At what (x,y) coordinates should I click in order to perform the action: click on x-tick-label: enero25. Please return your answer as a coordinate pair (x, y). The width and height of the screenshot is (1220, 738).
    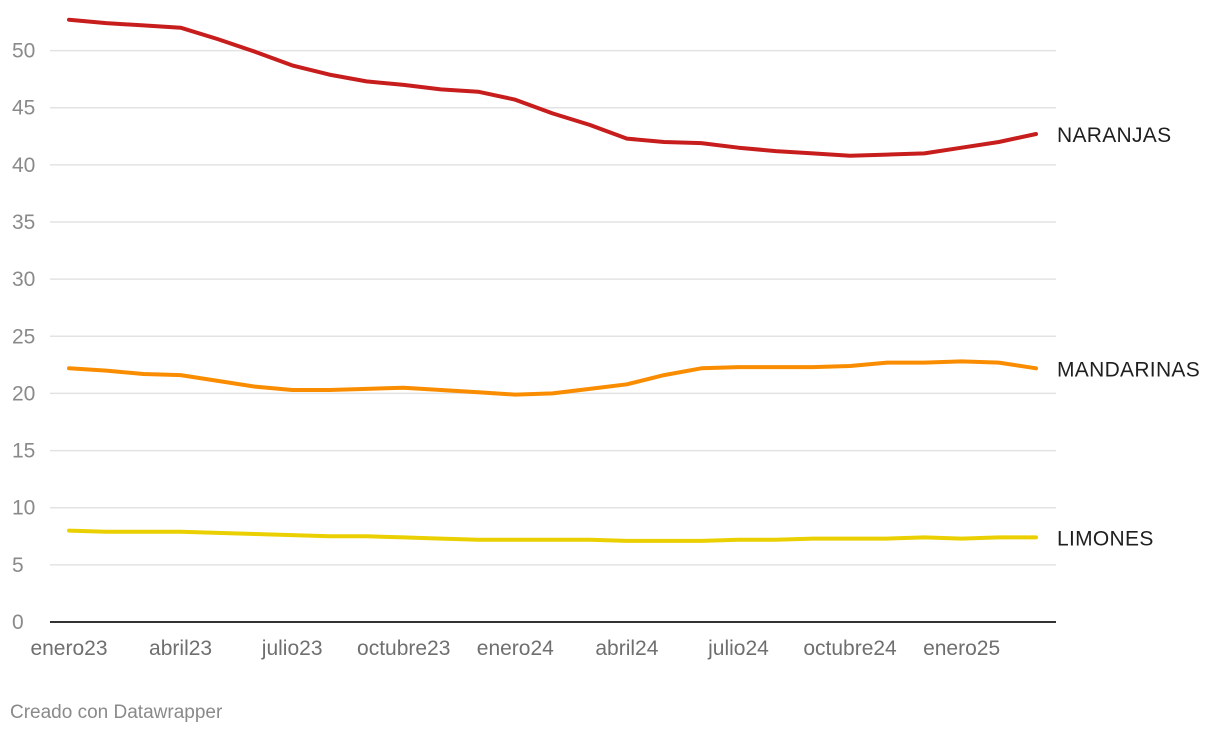
    Looking at the image, I should click on (961, 648).